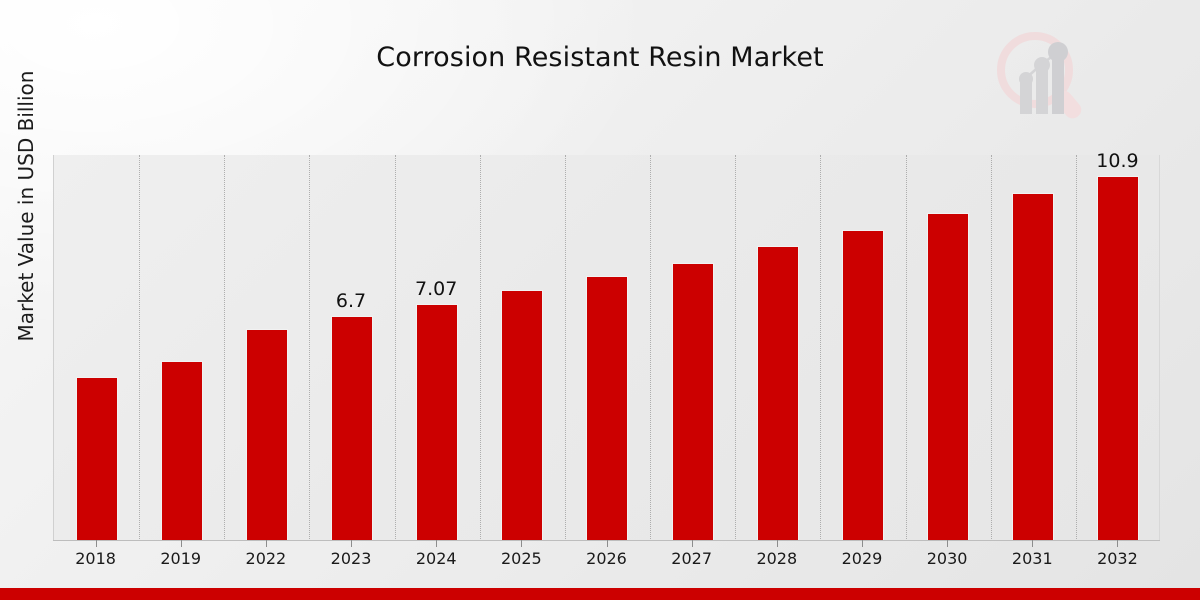 The height and width of the screenshot is (600, 1200). I want to click on x-tick-label-2027: 2027, so click(691, 558).